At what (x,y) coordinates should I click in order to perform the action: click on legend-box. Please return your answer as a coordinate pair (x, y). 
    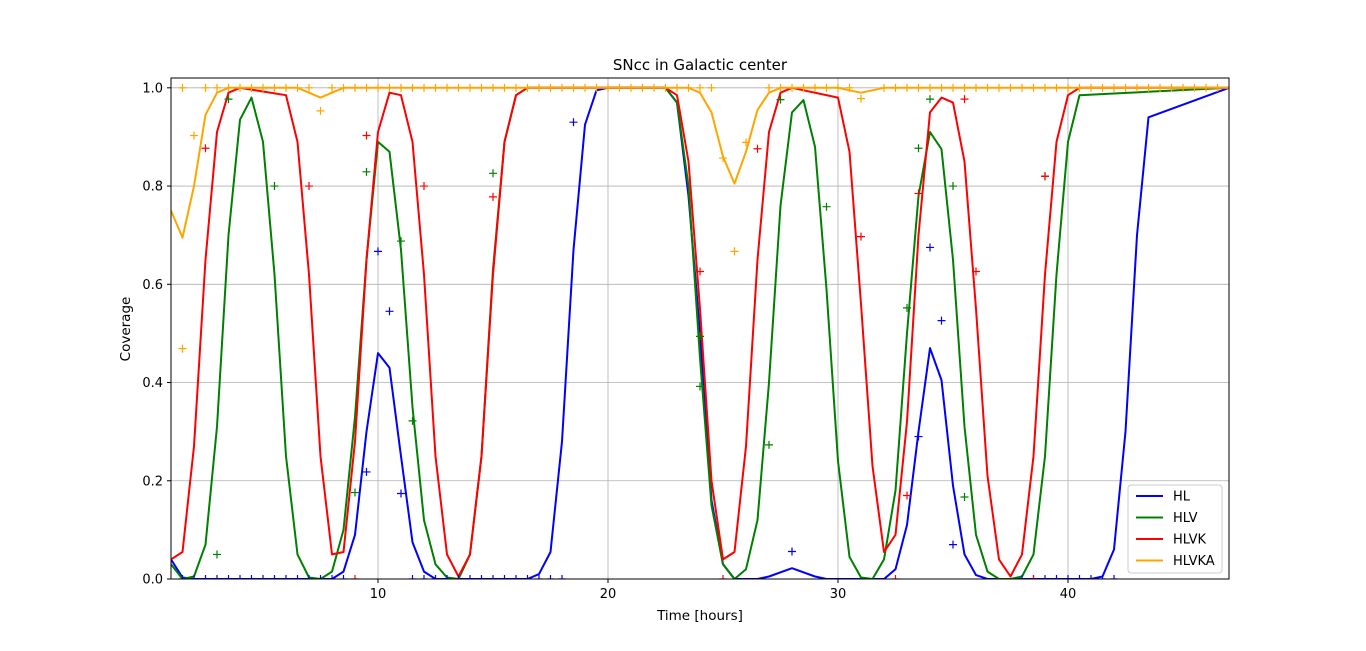
    Looking at the image, I should click on (1175, 529).